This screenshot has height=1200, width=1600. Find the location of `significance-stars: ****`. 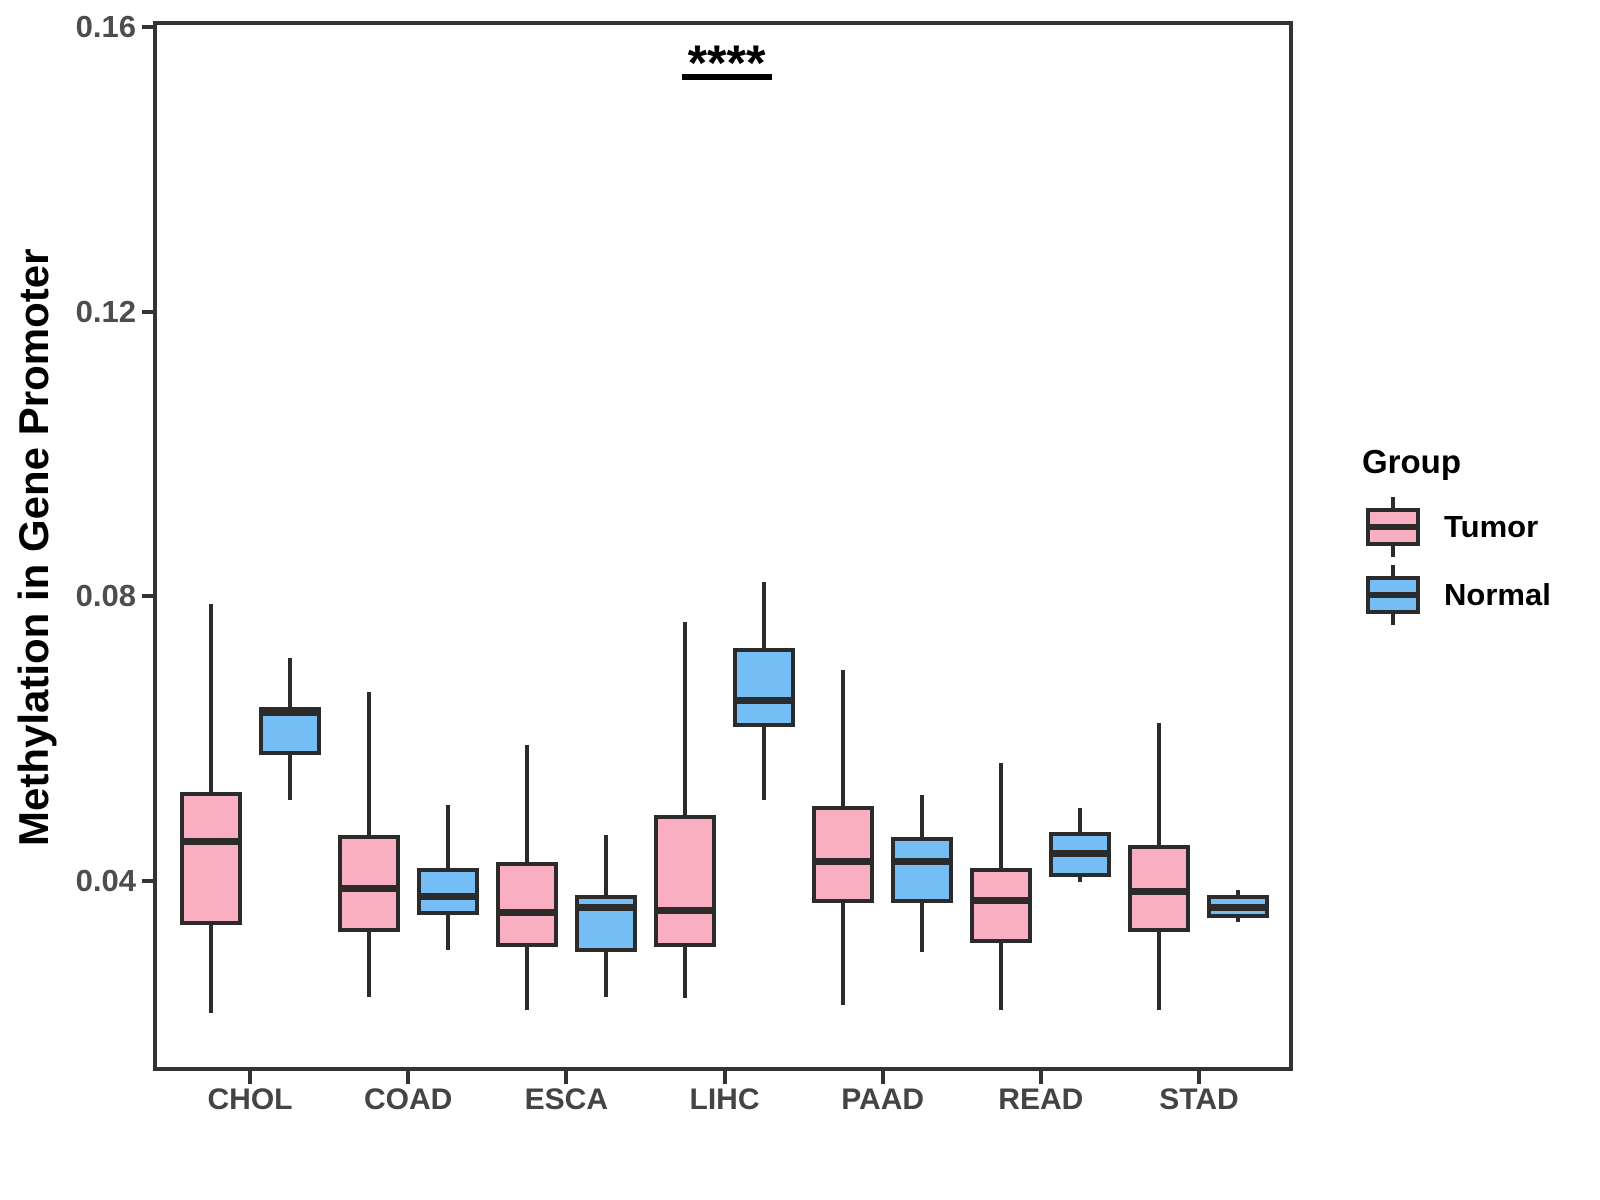

significance-stars: **** is located at coordinates (726, 63).